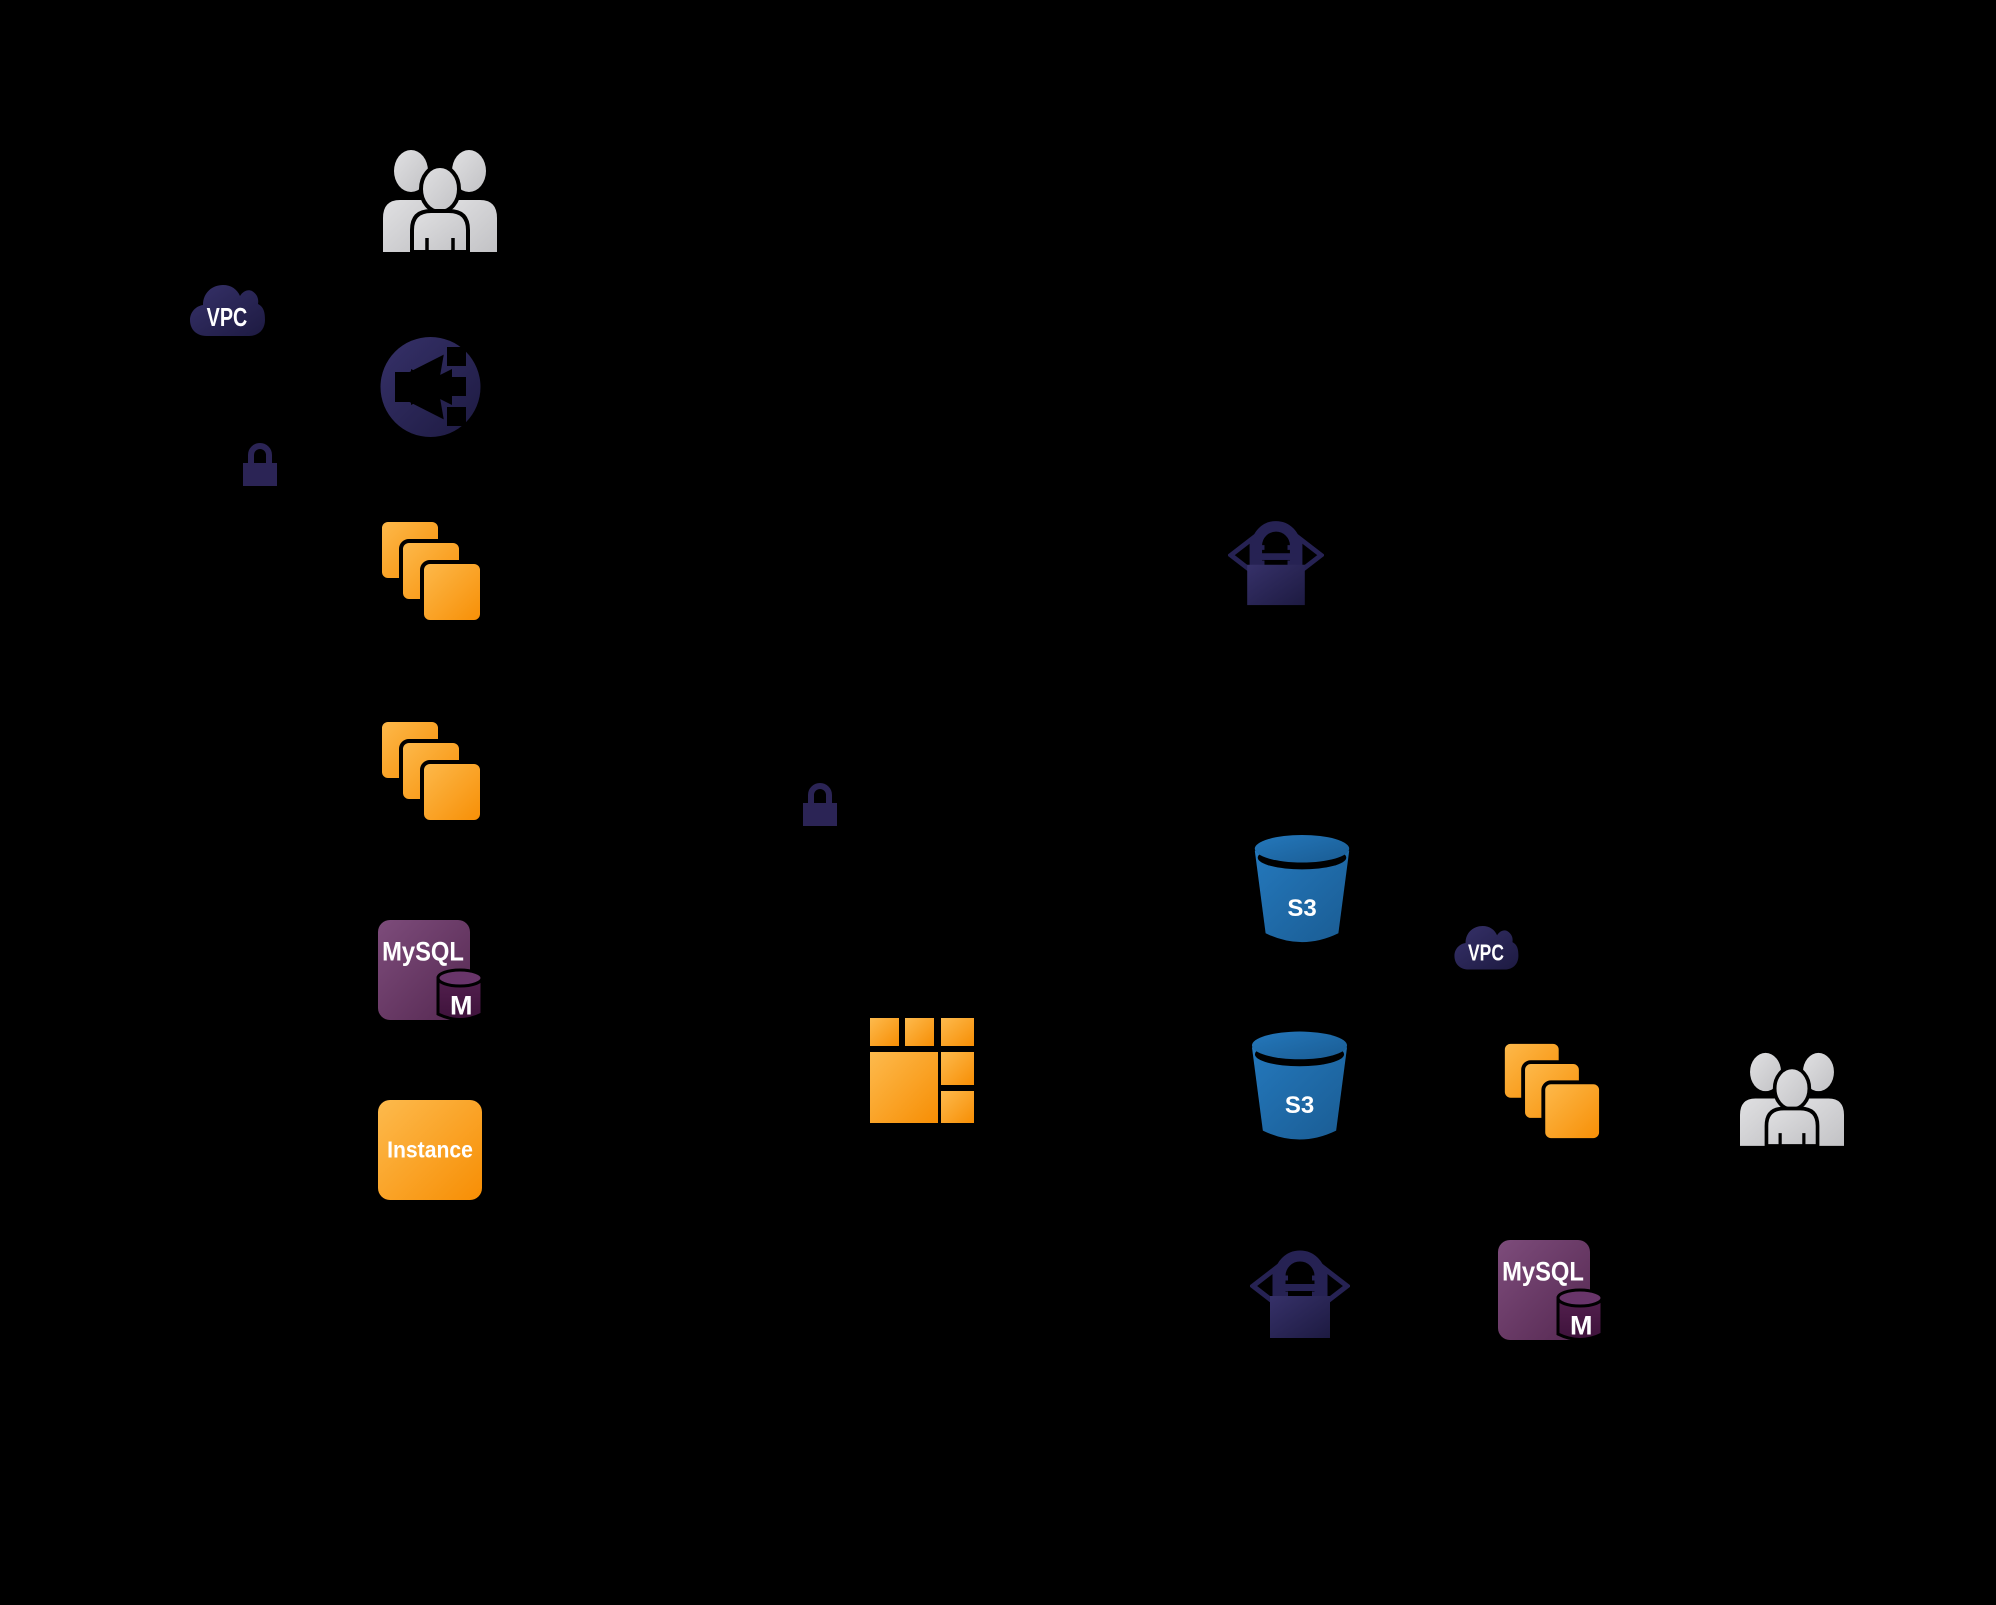 This screenshot has height=1605, width=1996. I want to click on ec2-stack-node-upper, so click(430, 570).